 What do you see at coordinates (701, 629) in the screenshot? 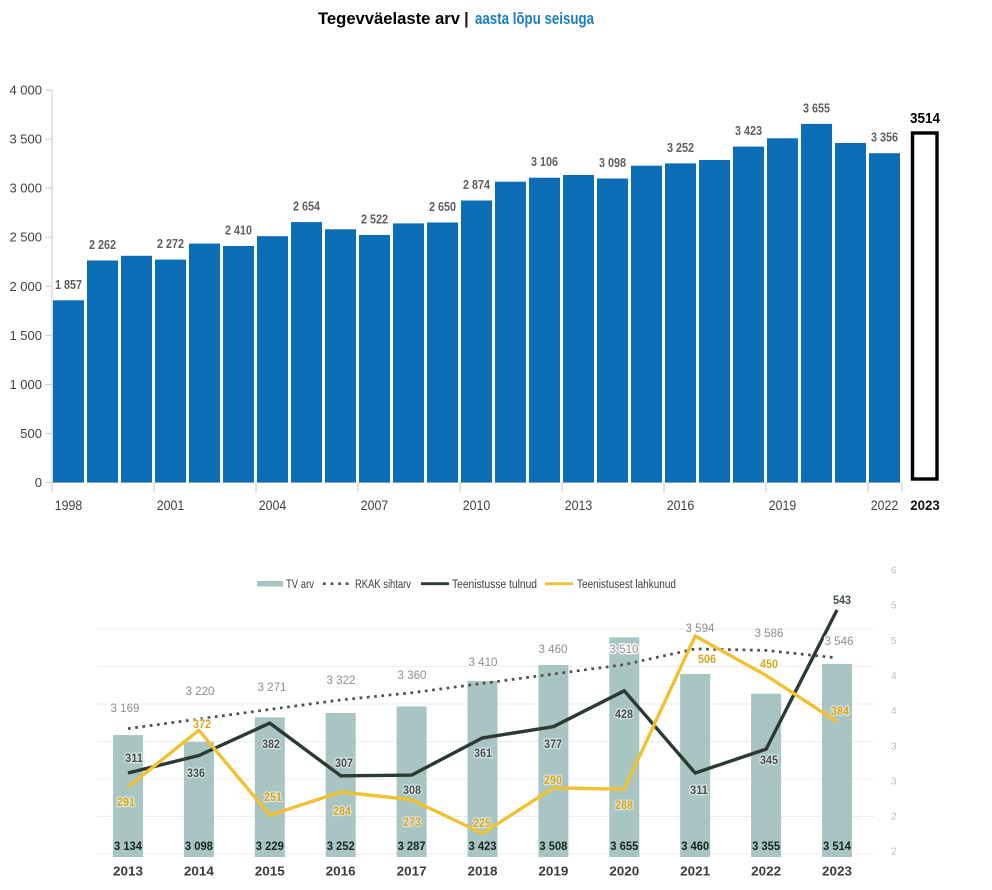
I see `svg-text: 3 594` at bounding box center [701, 629].